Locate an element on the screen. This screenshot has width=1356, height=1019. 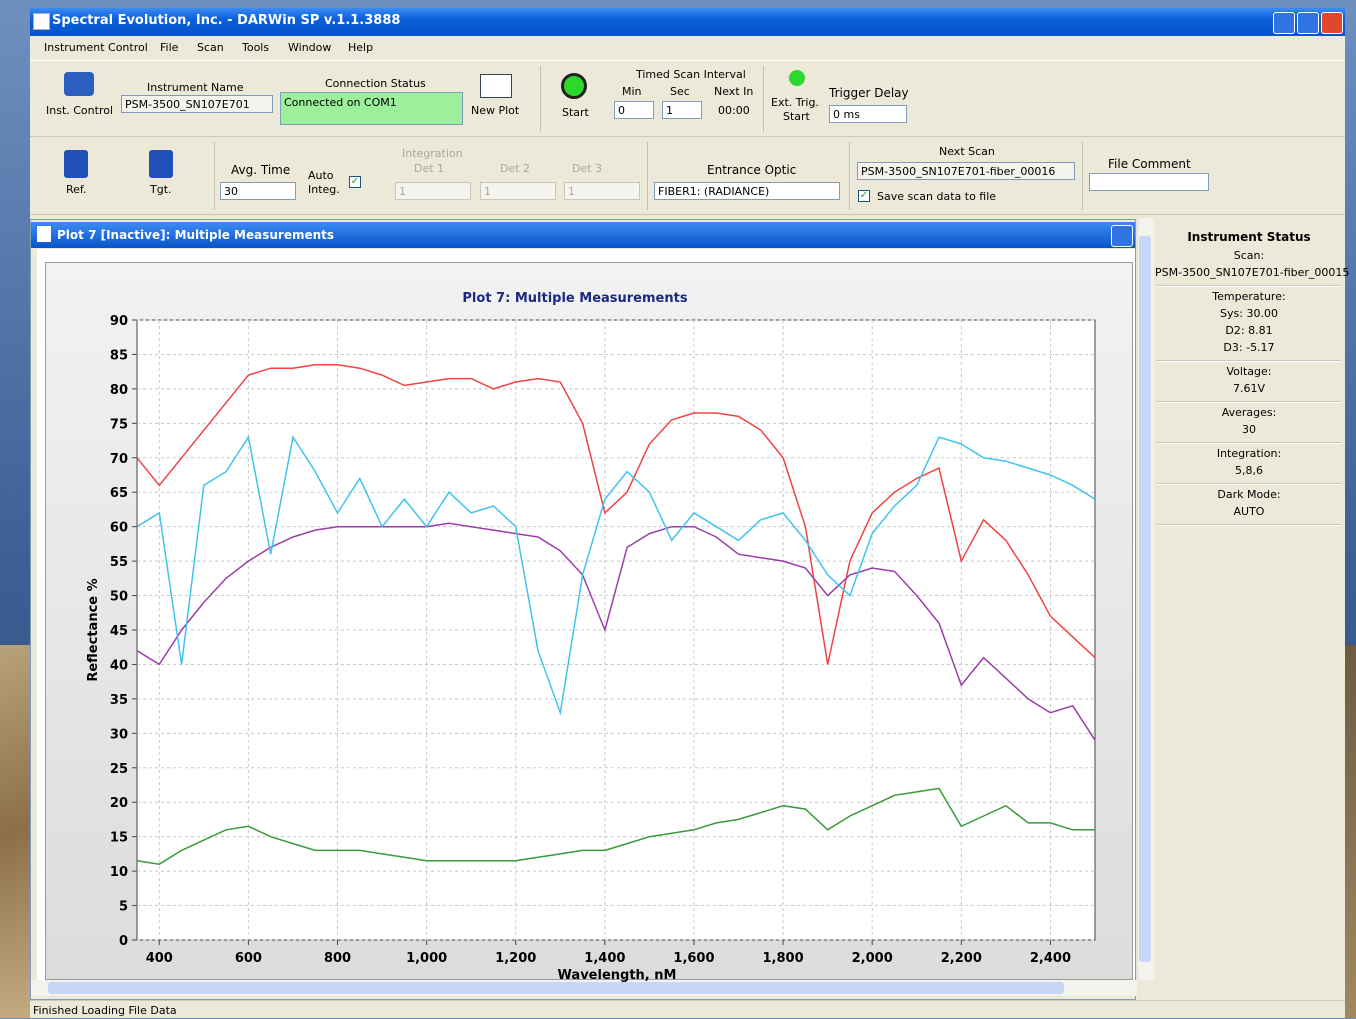
save-scan-checkbox: ✓ is located at coordinates (864, 196).